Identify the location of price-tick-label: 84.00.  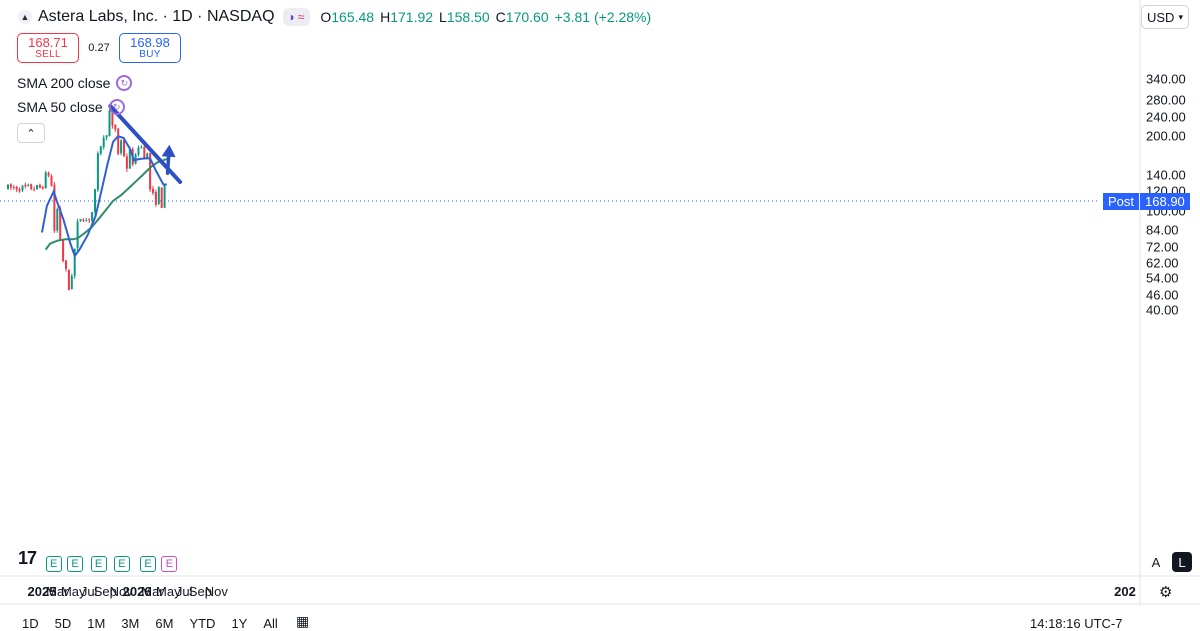
(1162, 230).